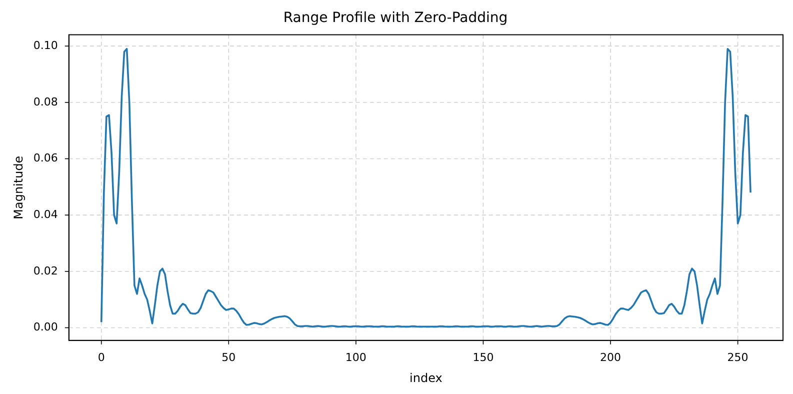 This screenshot has width=793, height=394. Describe the element at coordinates (395, 18) in the screenshot. I see `chart-title: Range Profile with Zero-Padding` at that location.